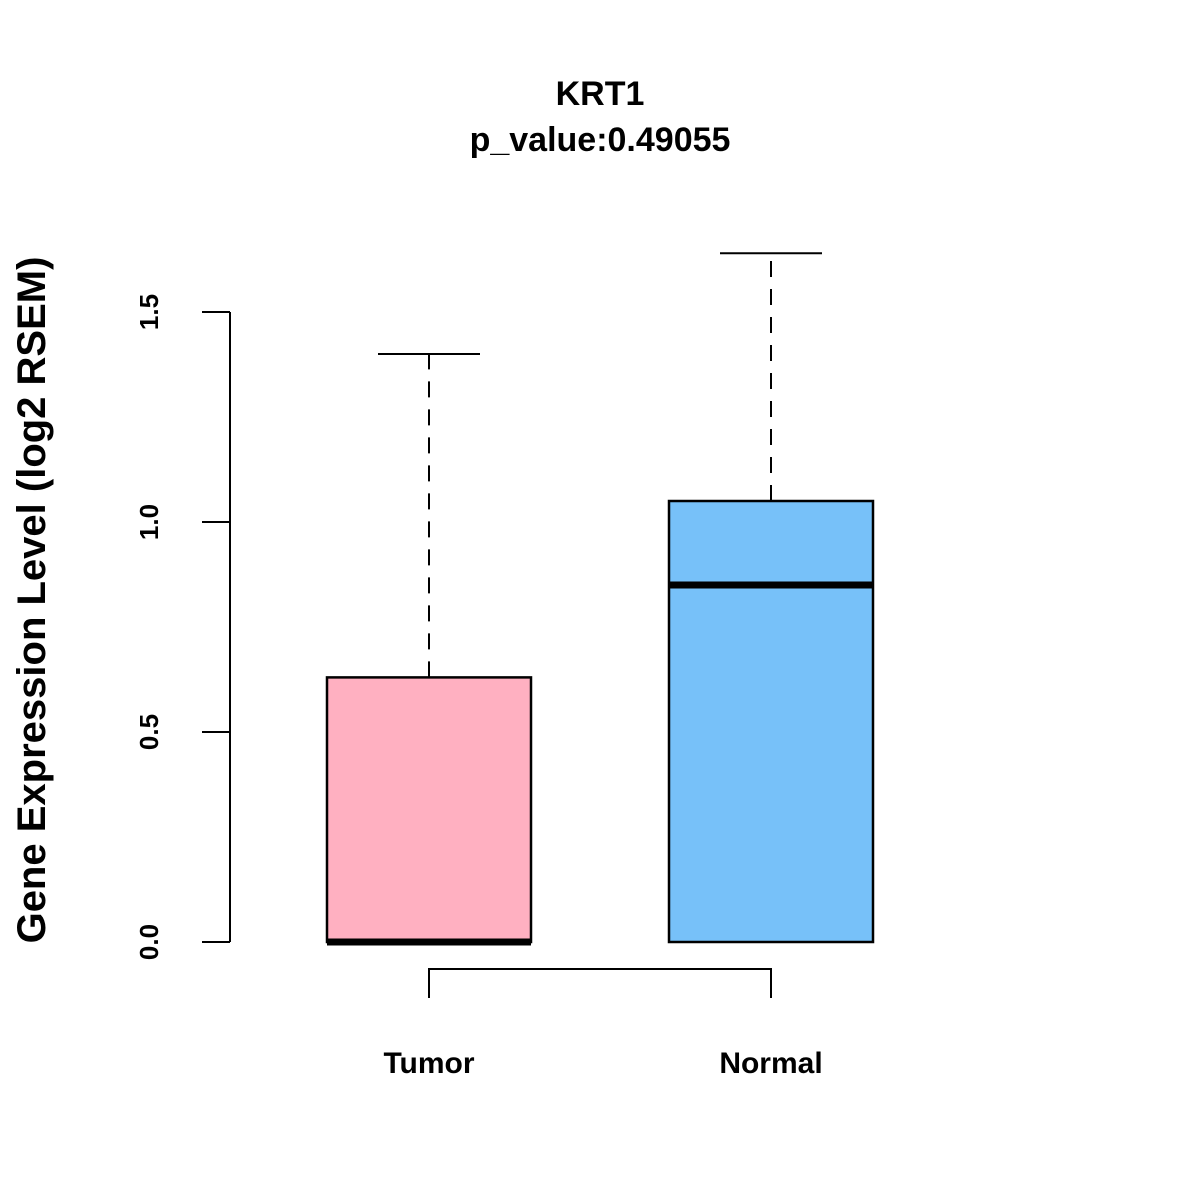 Image resolution: width=1200 pixels, height=1200 pixels. Describe the element at coordinates (429, 810) in the screenshot. I see `box-tumor` at that location.